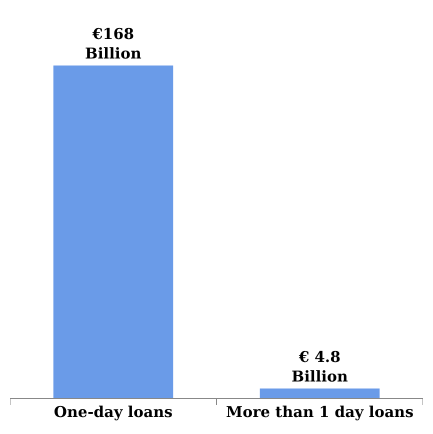 The height and width of the screenshot is (434, 433). What do you see at coordinates (320, 367) in the screenshot?
I see `data-label: € 4.8 Billion` at bounding box center [320, 367].